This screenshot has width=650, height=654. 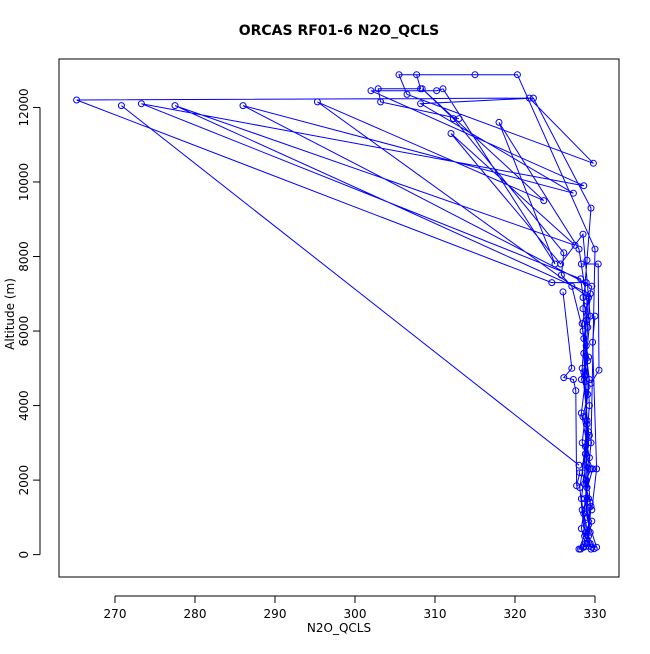 I want to click on y-tick-label: 0, so click(x=24, y=555).